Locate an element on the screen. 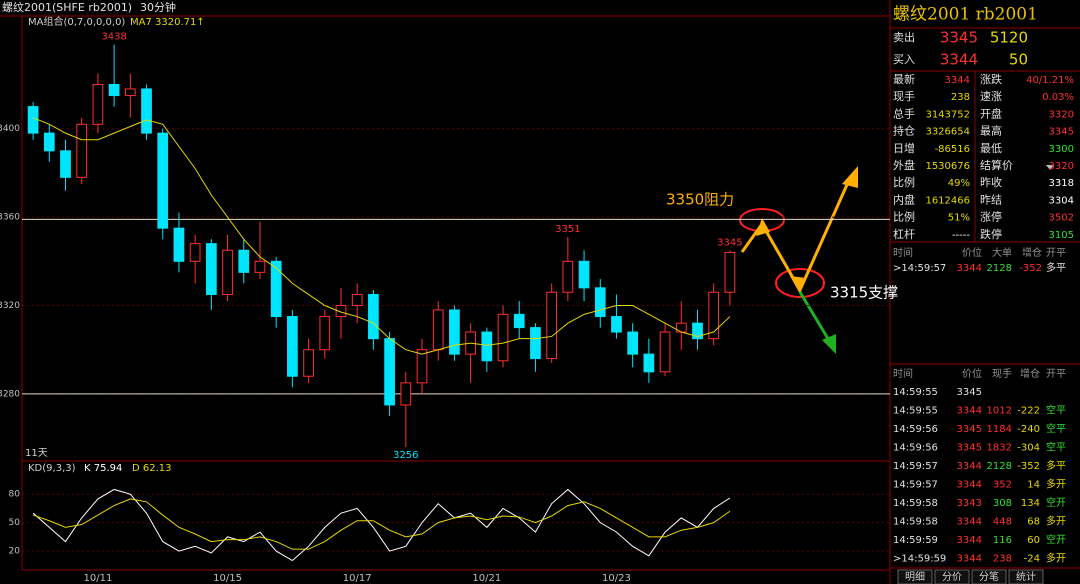 The width and height of the screenshot is (1080, 584). d-label: D 62.13 is located at coordinates (152, 468).